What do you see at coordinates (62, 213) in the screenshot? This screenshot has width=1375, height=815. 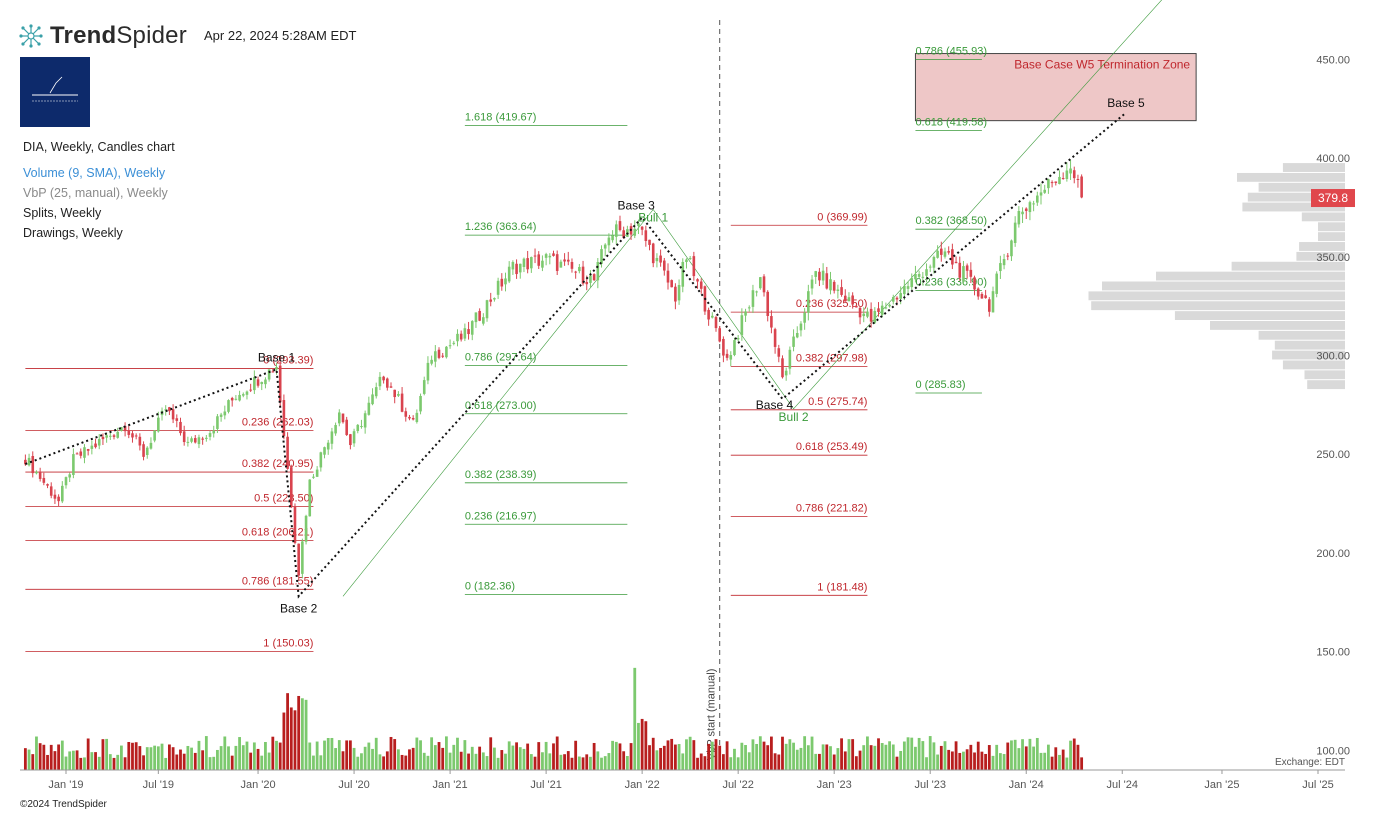 I see `legend-splits: Splits, Weekly` at bounding box center [62, 213].